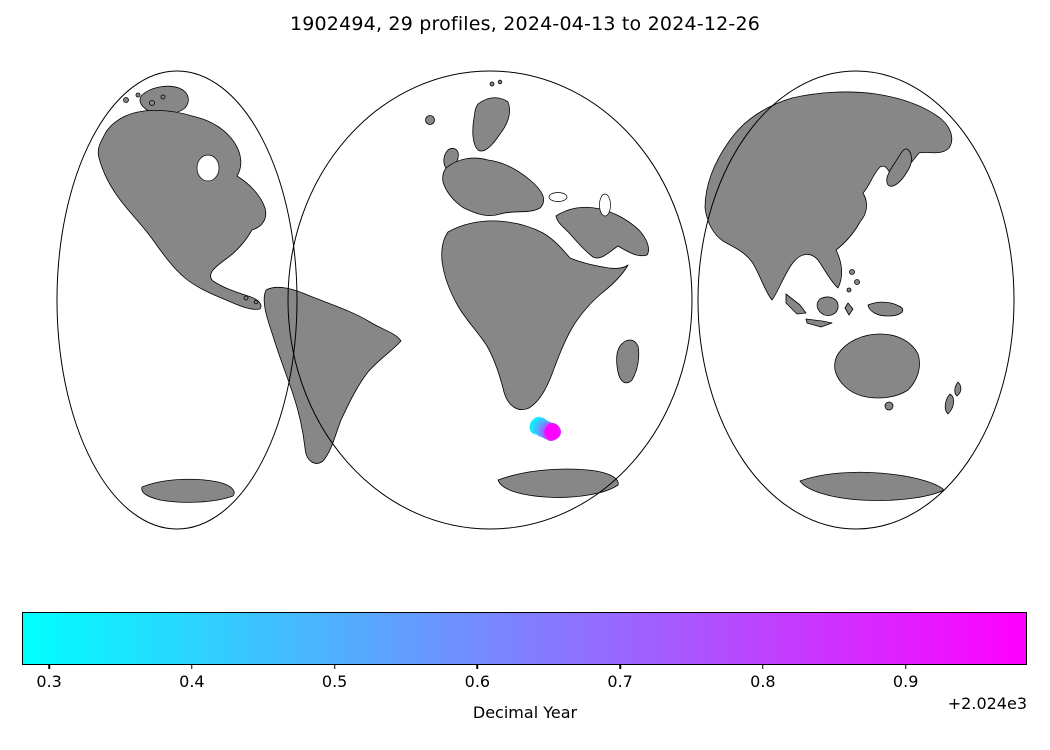 This screenshot has height=750, width=1050. Describe the element at coordinates (828, 196) in the screenshot. I see `asia` at that location.